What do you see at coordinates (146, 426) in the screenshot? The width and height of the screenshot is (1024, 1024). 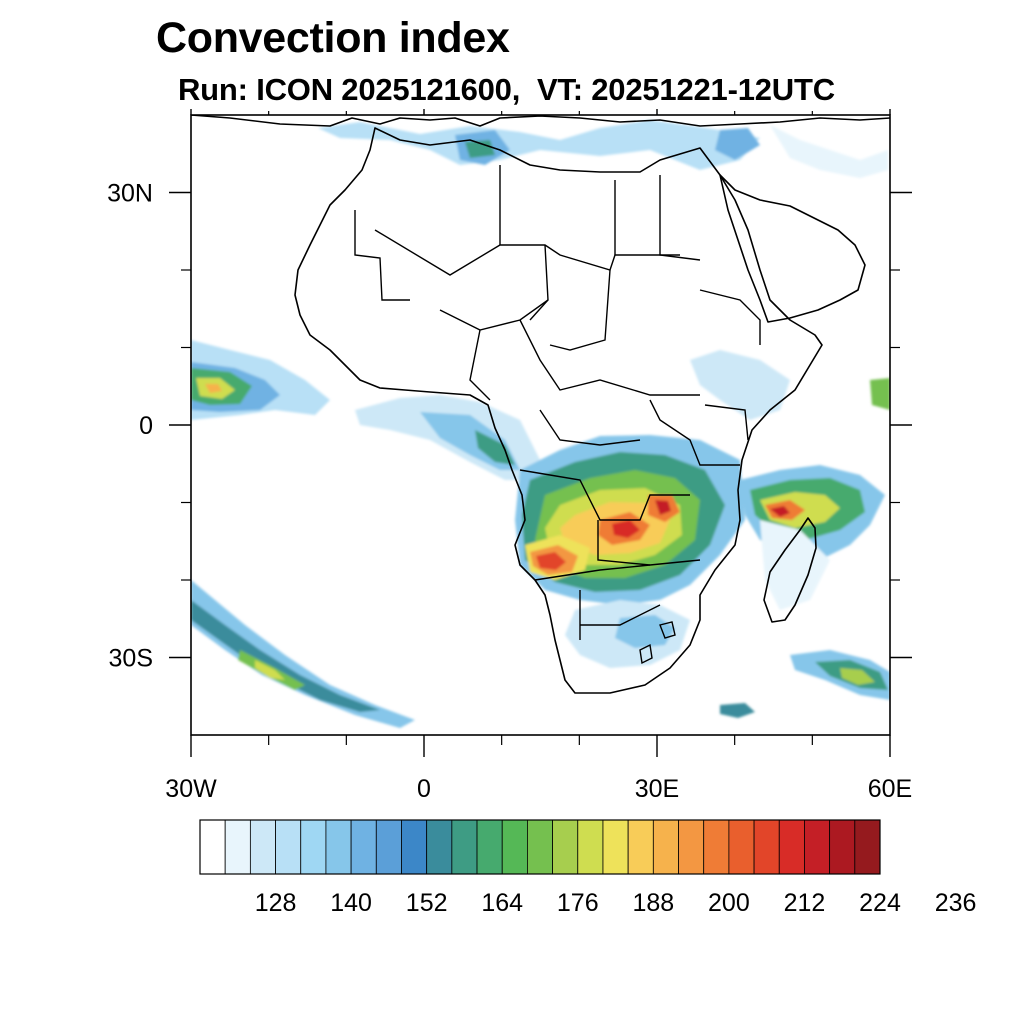 I see `lat-tick-label: 0` at bounding box center [146, 426].